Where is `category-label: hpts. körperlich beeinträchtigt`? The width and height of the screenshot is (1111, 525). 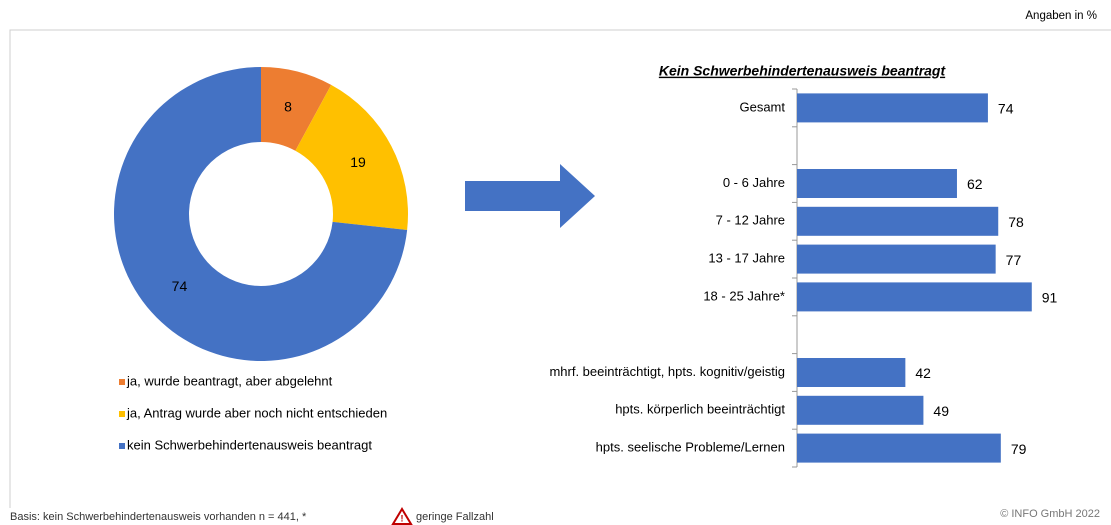
category-label: hpts. körperlich beeinträchtigt is located at coordinates (700, 409).